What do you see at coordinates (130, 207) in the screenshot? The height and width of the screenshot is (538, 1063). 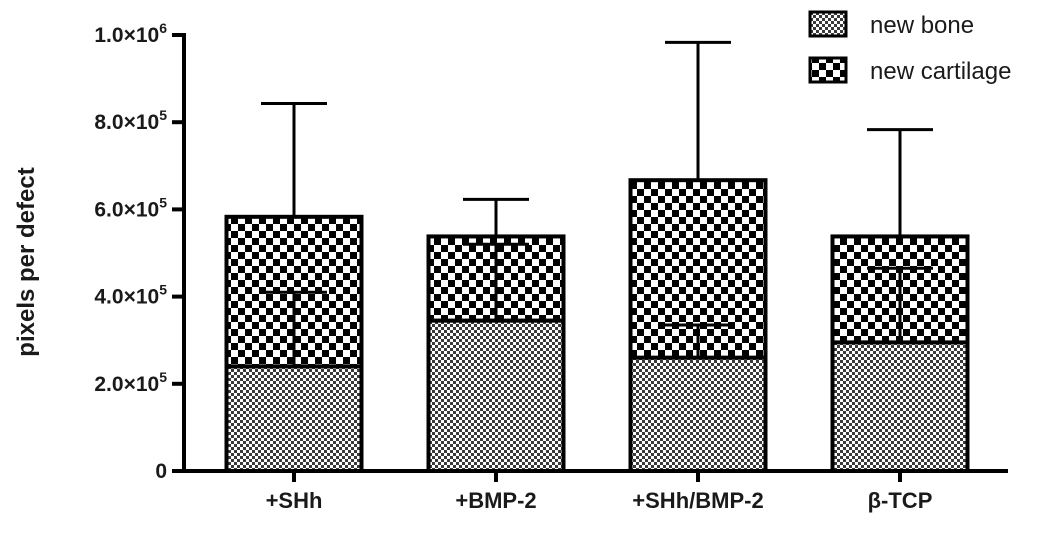 I see `y-tick-label: 6.0×10⁵` at bounding box center [130, 207].